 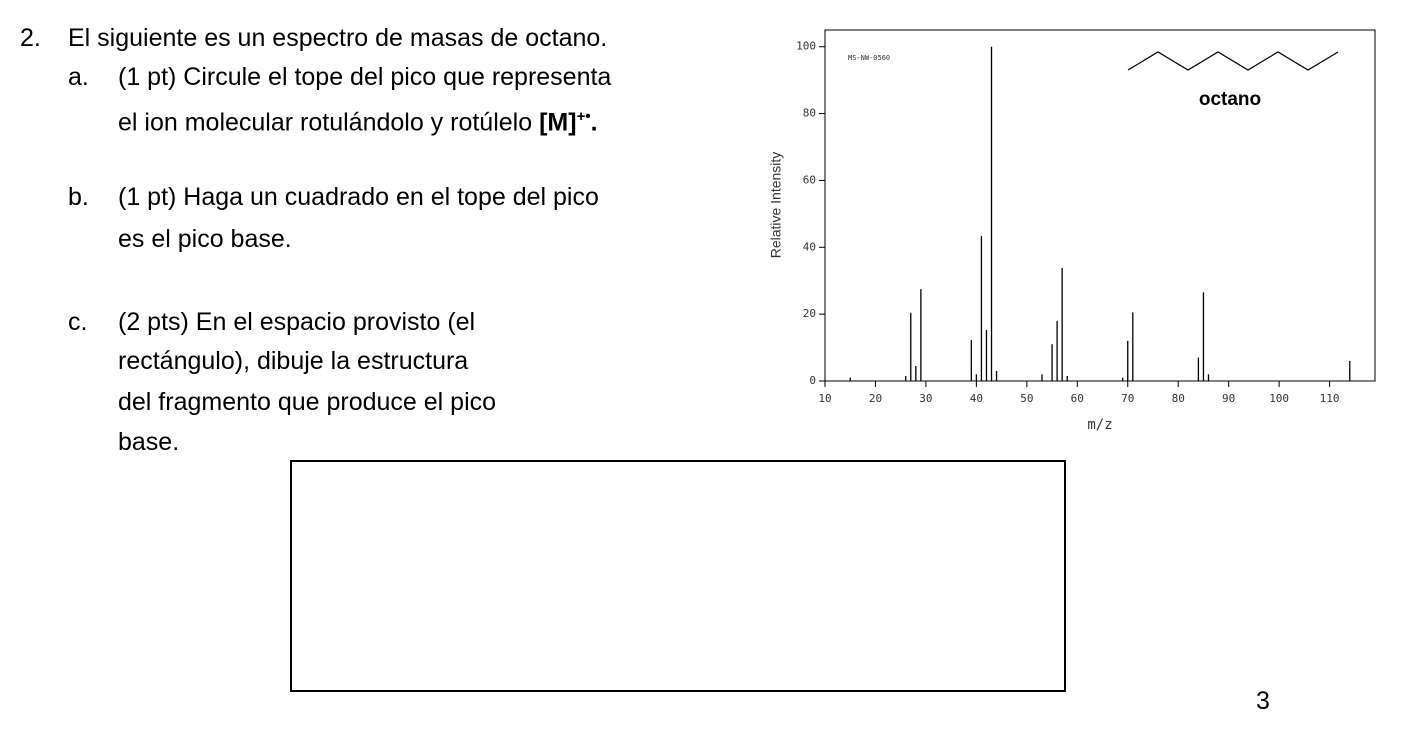 I want to click on y-tick-label: 0, so click(x=812, y=380).